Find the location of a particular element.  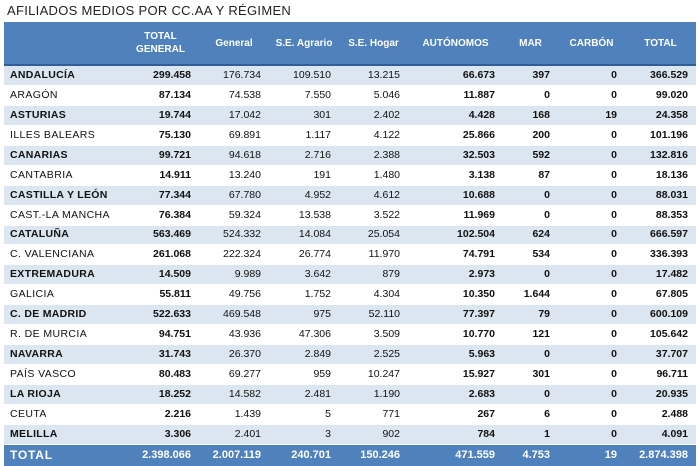

total-general-cell: 3.306 is located at coordinates (160, 434).